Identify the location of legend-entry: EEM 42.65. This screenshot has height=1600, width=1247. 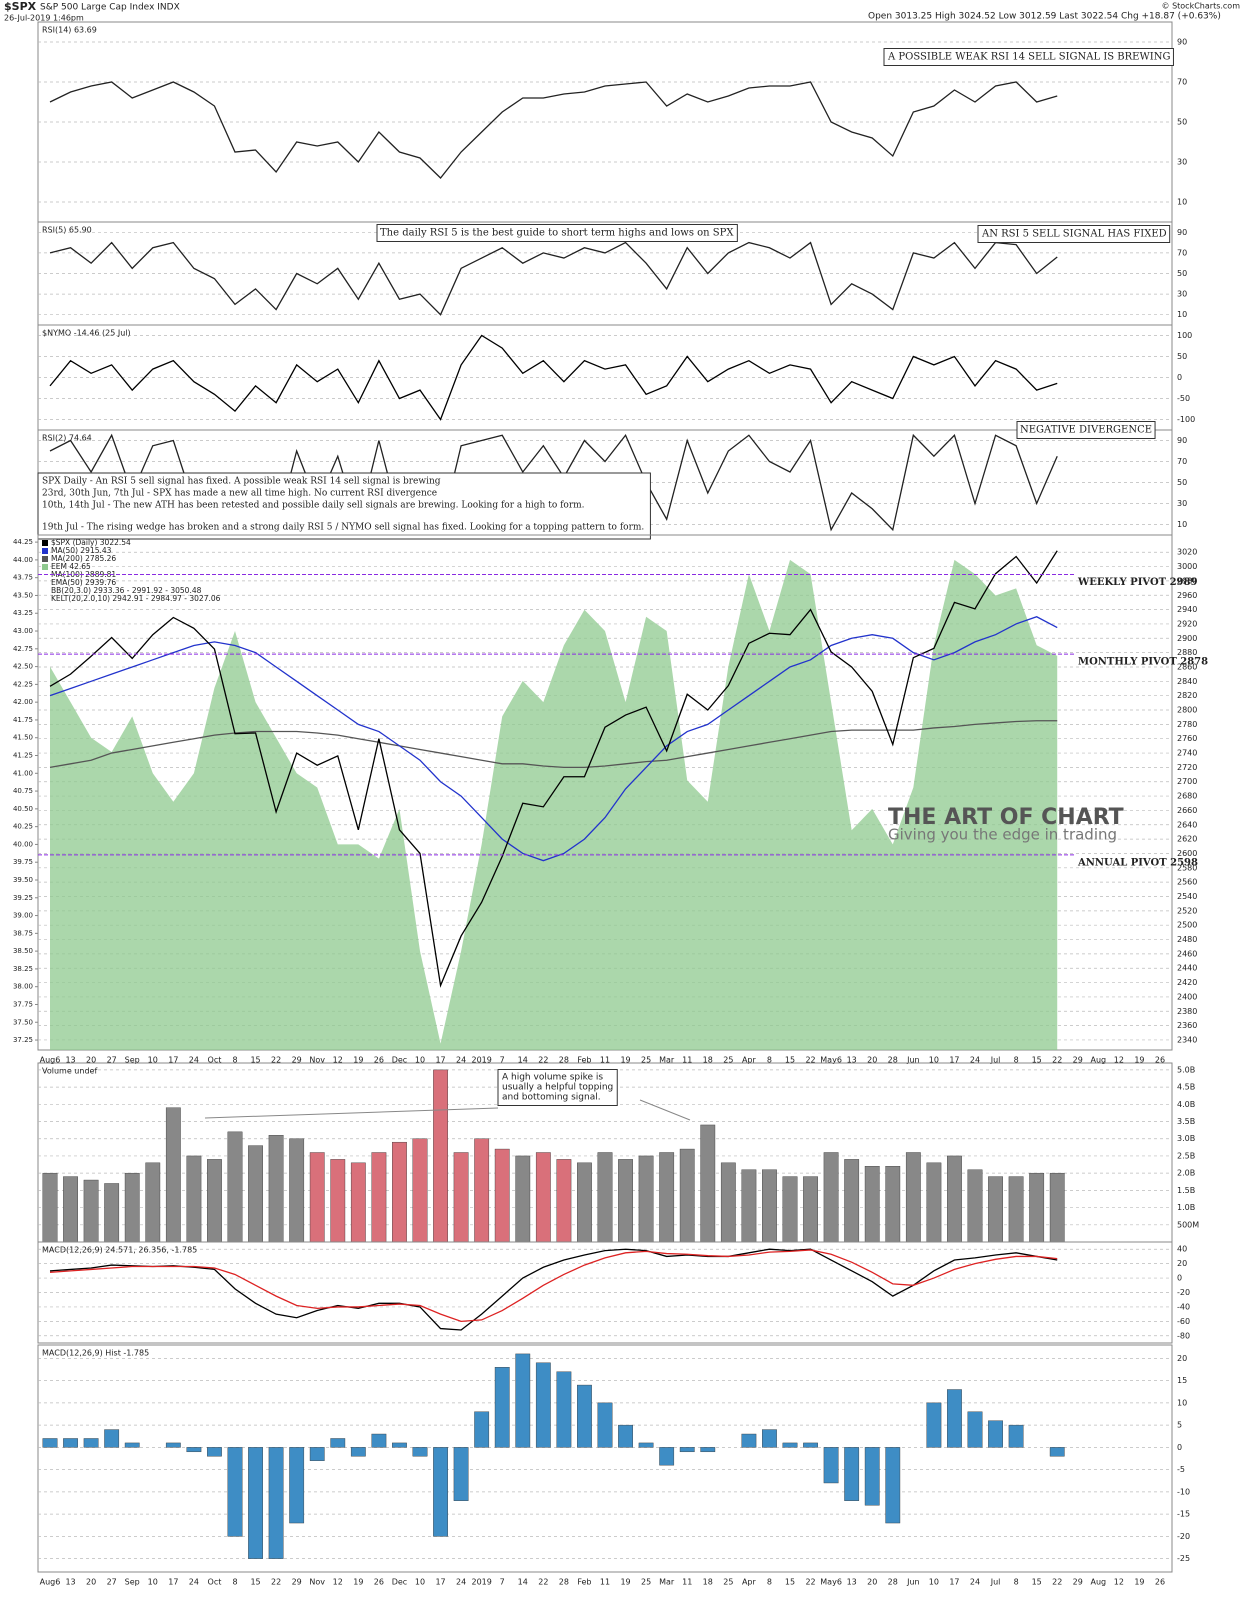
(71, 566).